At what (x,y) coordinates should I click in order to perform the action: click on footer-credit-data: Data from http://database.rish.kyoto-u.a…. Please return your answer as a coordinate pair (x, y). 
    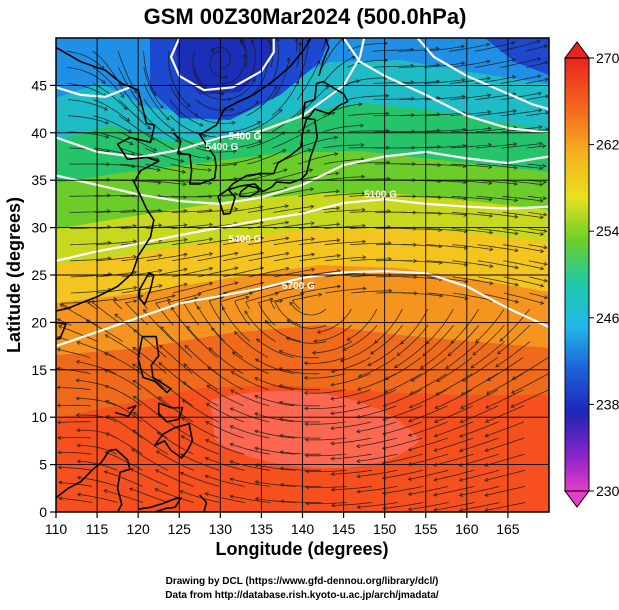
    Looking at the image, I should click on (302, 595).